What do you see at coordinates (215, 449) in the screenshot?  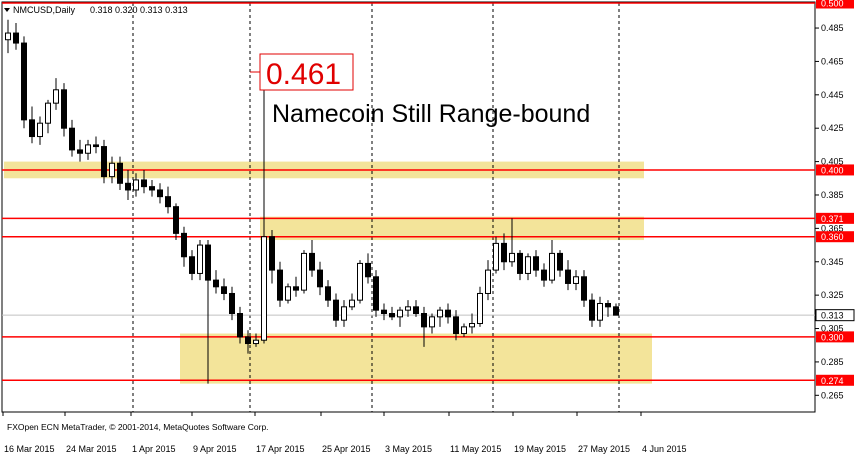 I see `x-tick-label: 9 Apr 2015` at bounding box center [215, 449].